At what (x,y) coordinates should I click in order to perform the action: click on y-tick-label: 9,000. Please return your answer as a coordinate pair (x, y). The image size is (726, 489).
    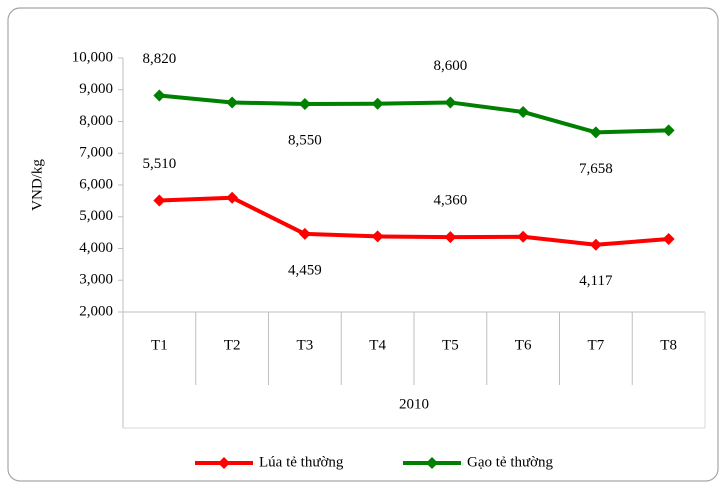
    Looking at the image, I should click on (96, 89).